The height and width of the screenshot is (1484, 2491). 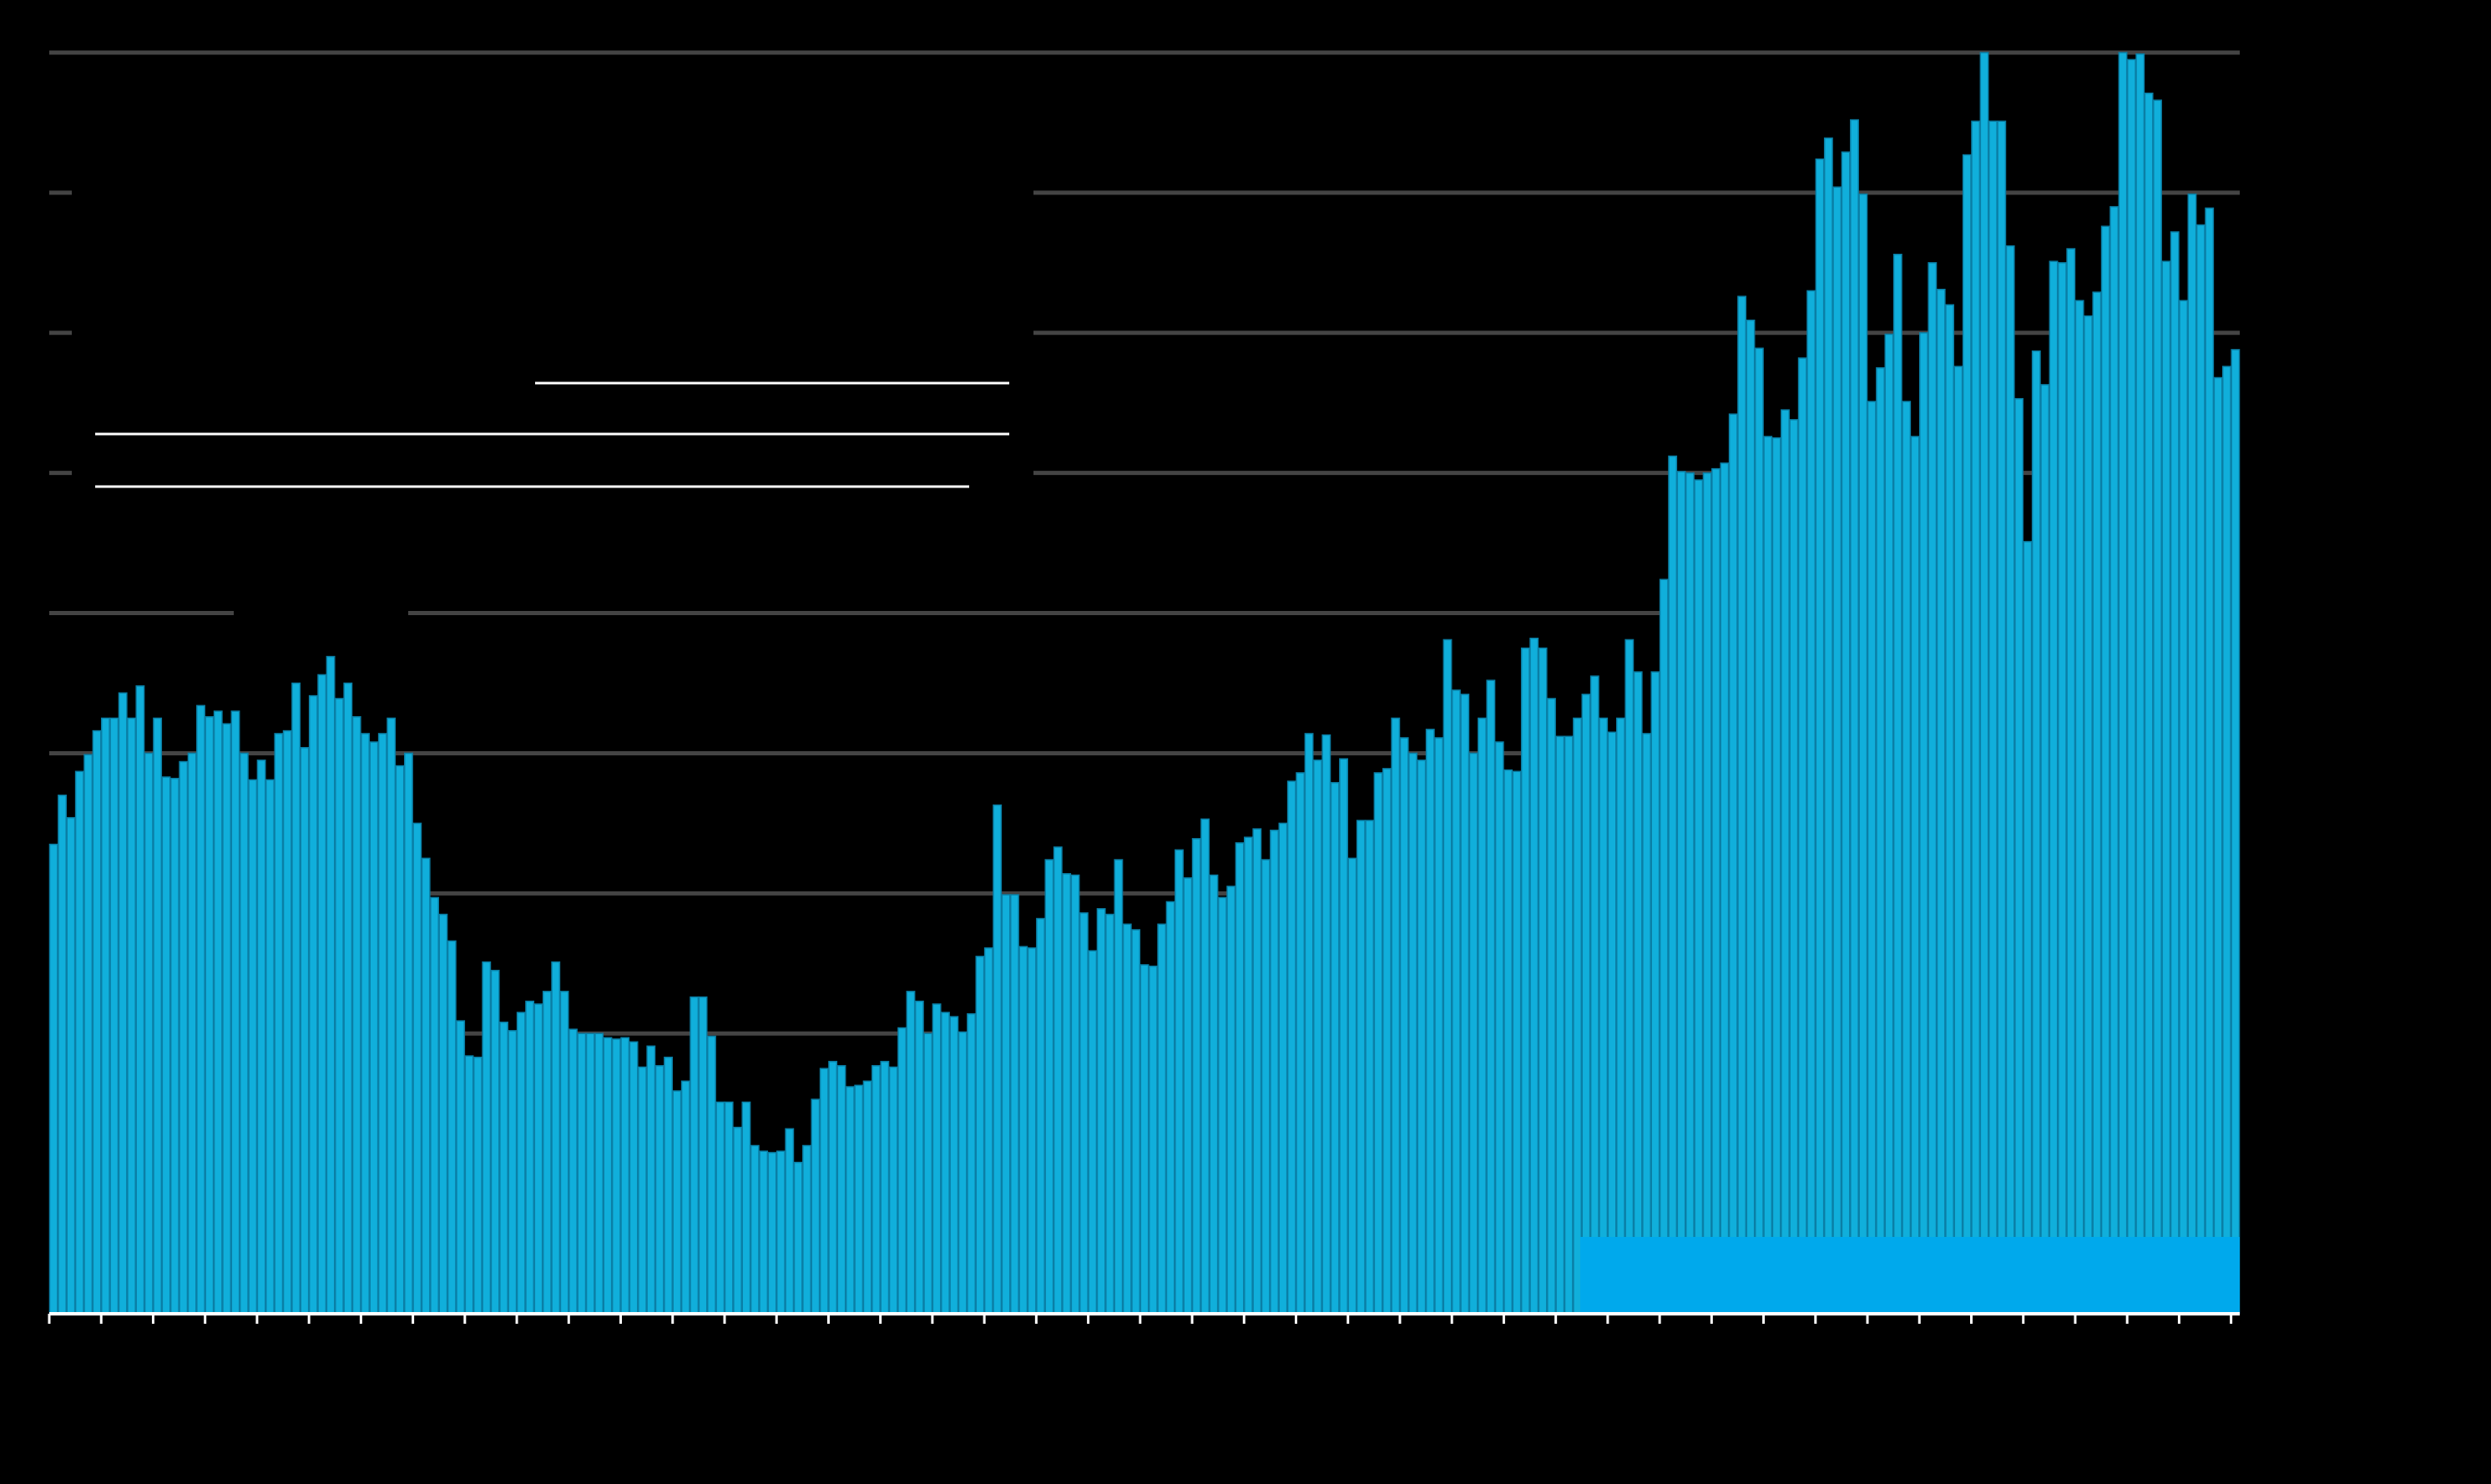 What do you see at coordinates (1144, 1318) in the screenshot?
I see `x-axis` at bounding box center [1144, 1318].